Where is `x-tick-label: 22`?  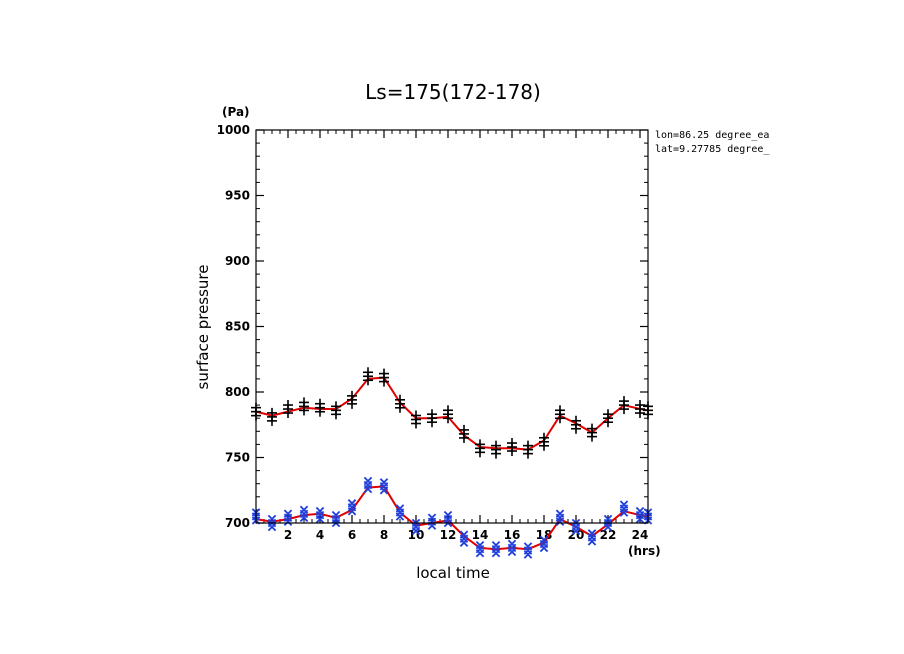 x-tick-label: 22 is located at coordinates (608, 535).